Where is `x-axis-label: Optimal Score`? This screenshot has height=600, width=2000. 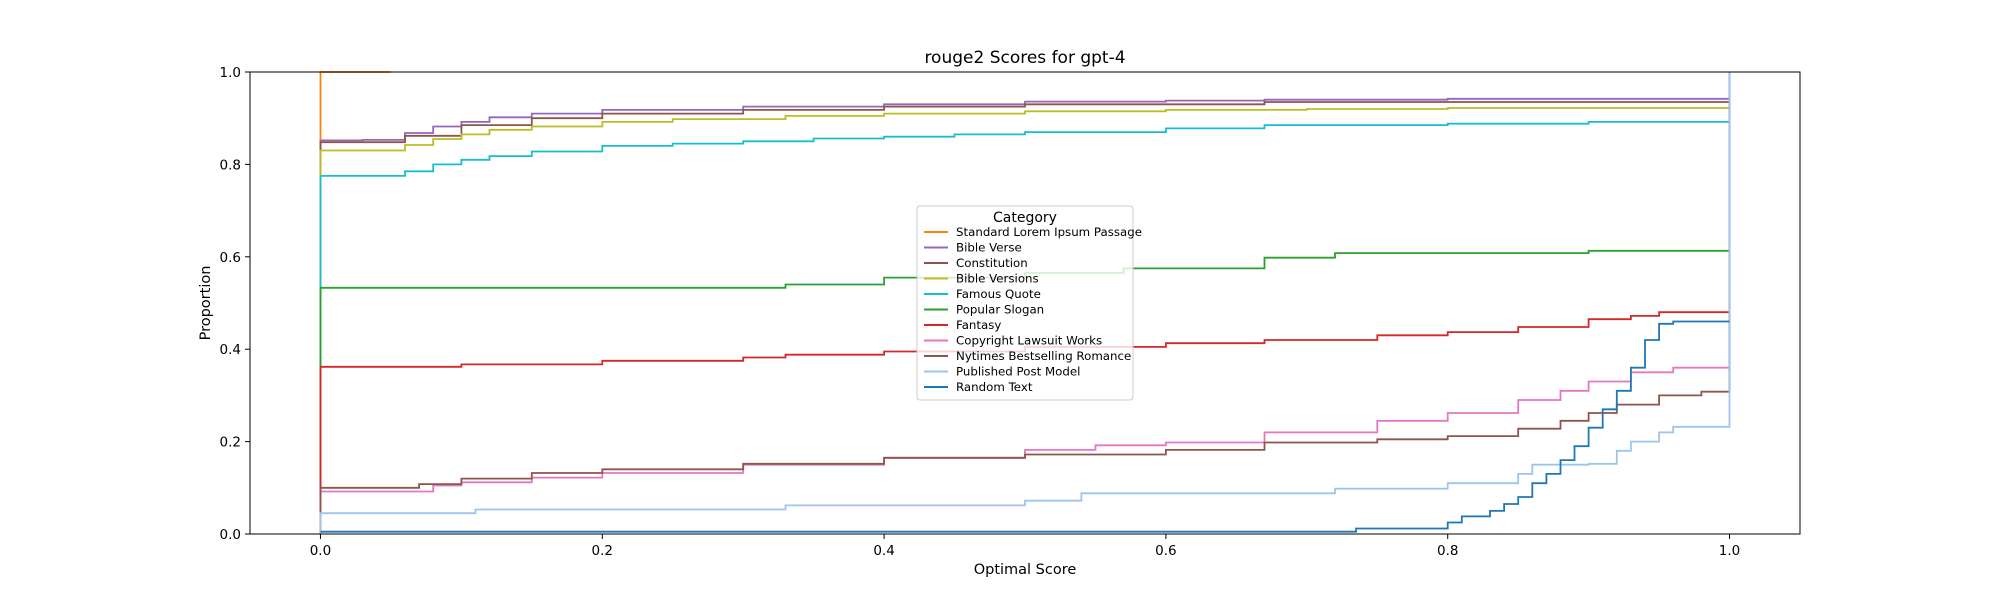
x-axis-label: Optimal Score is located at coordinates (1025, 570).